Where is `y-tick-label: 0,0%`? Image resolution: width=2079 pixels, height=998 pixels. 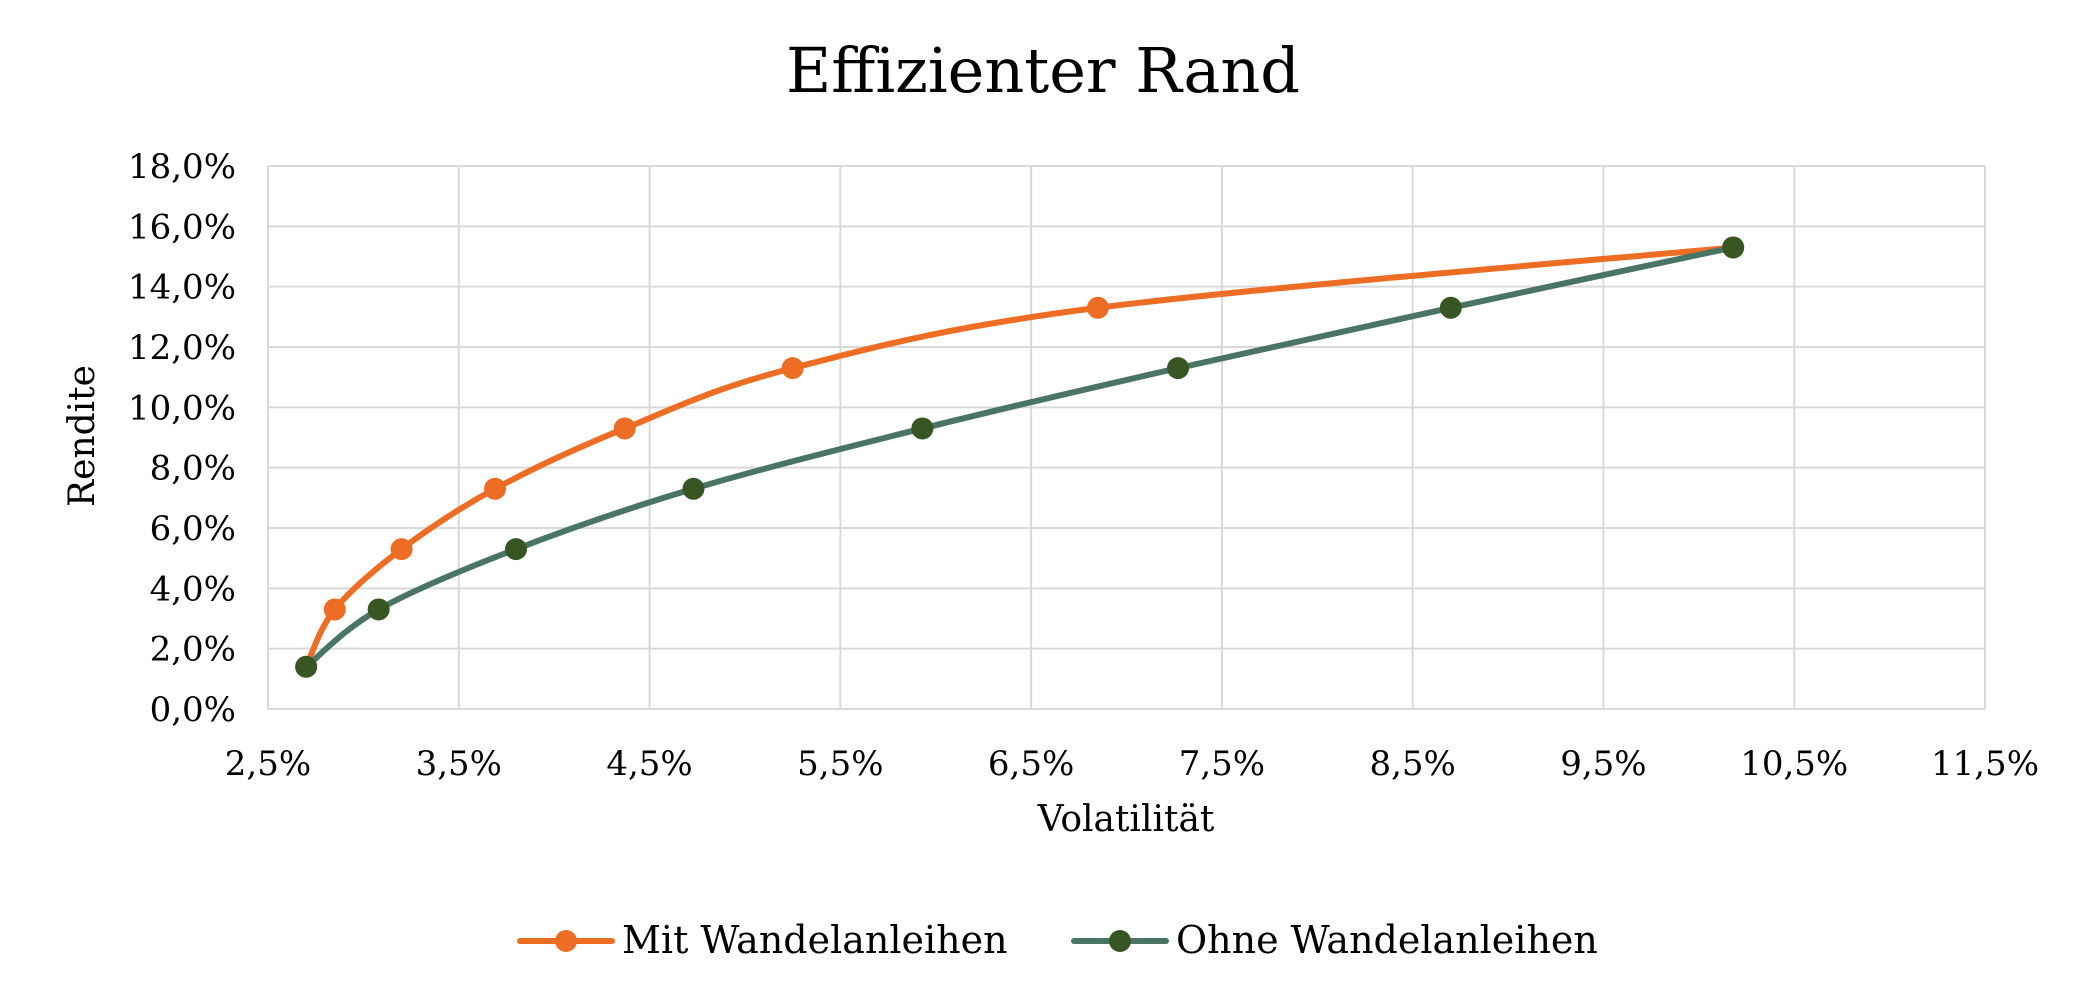 y-tick-label: 0,0% is located at coordinates (193, 710).